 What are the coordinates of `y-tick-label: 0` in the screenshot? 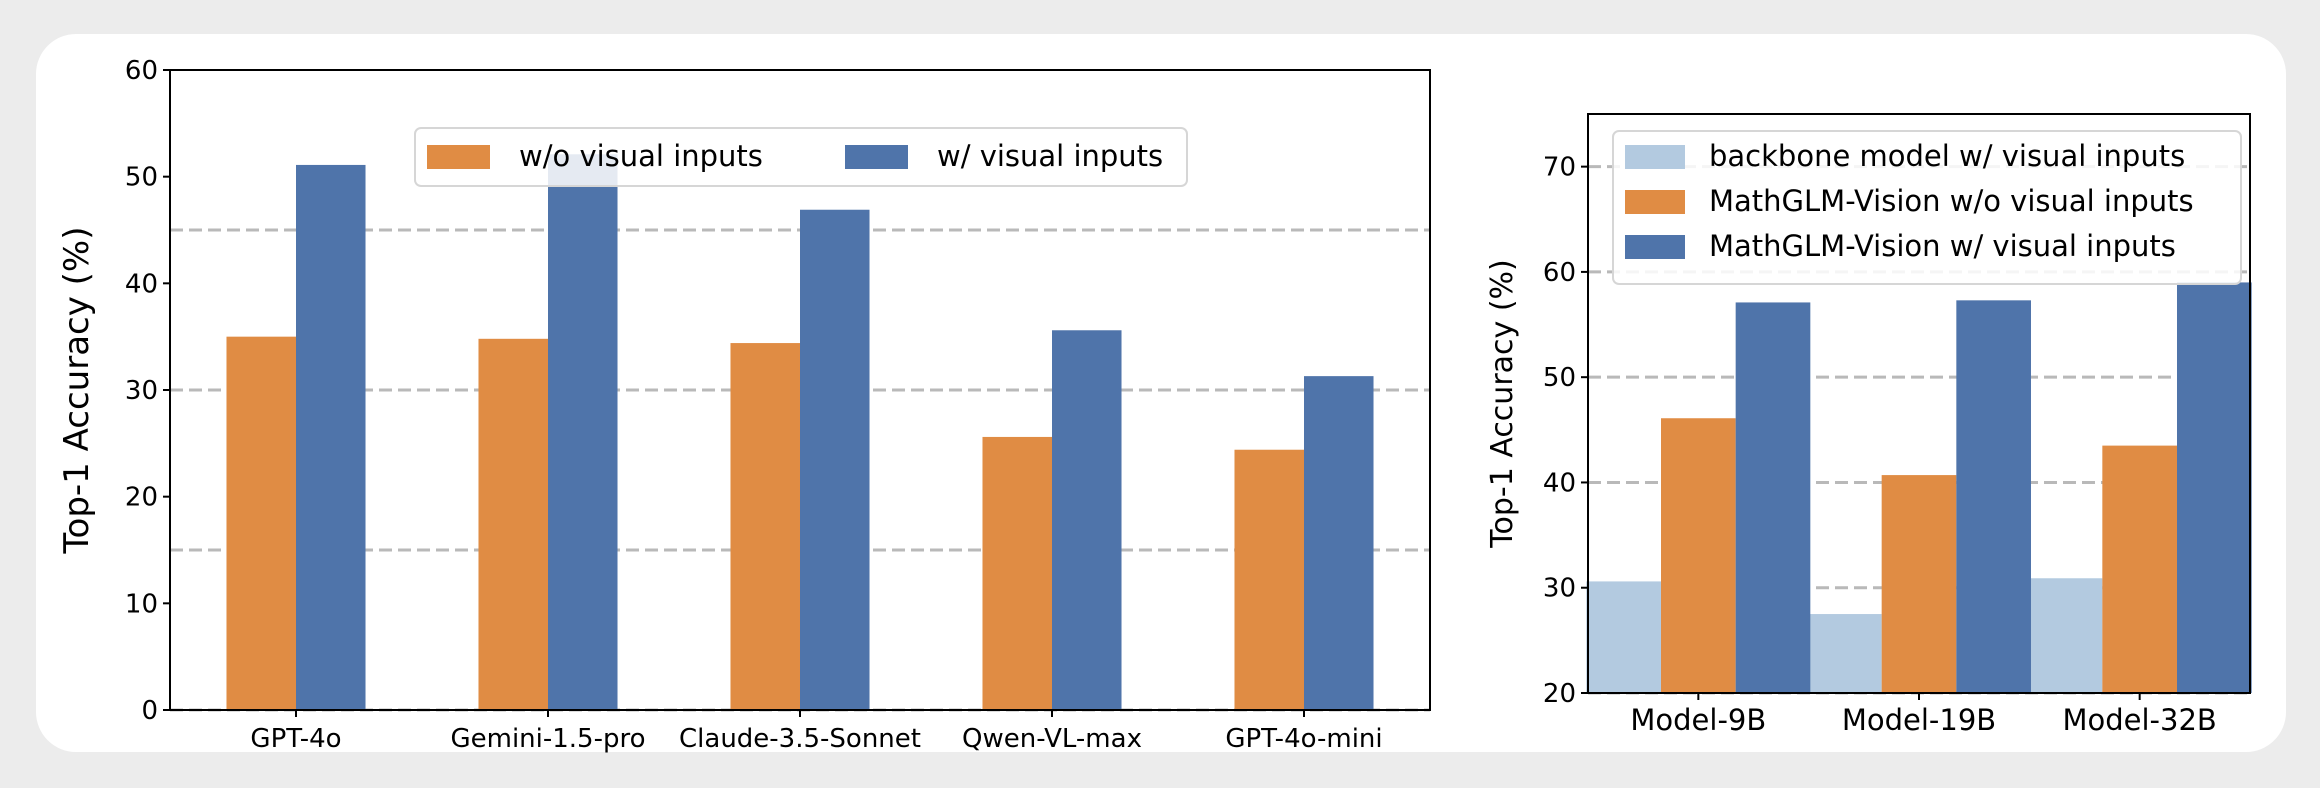 It's located at (149, 711).